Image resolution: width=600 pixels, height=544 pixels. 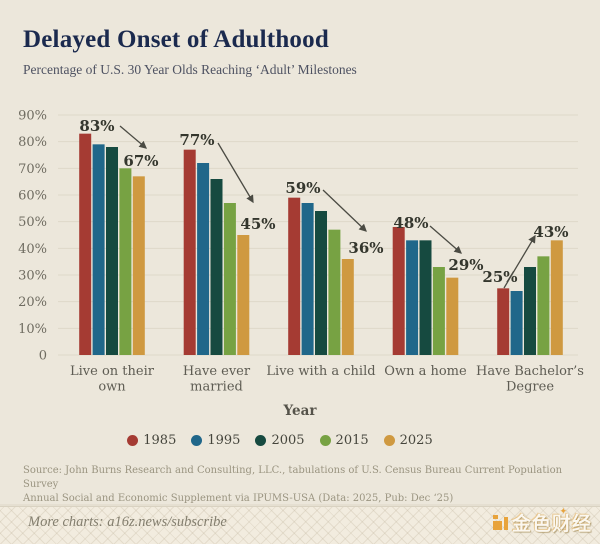 What do you see at coordinates (352, 440) in the screenshot?
I see `legend-label: 2015` at bounding box center [352, 440].